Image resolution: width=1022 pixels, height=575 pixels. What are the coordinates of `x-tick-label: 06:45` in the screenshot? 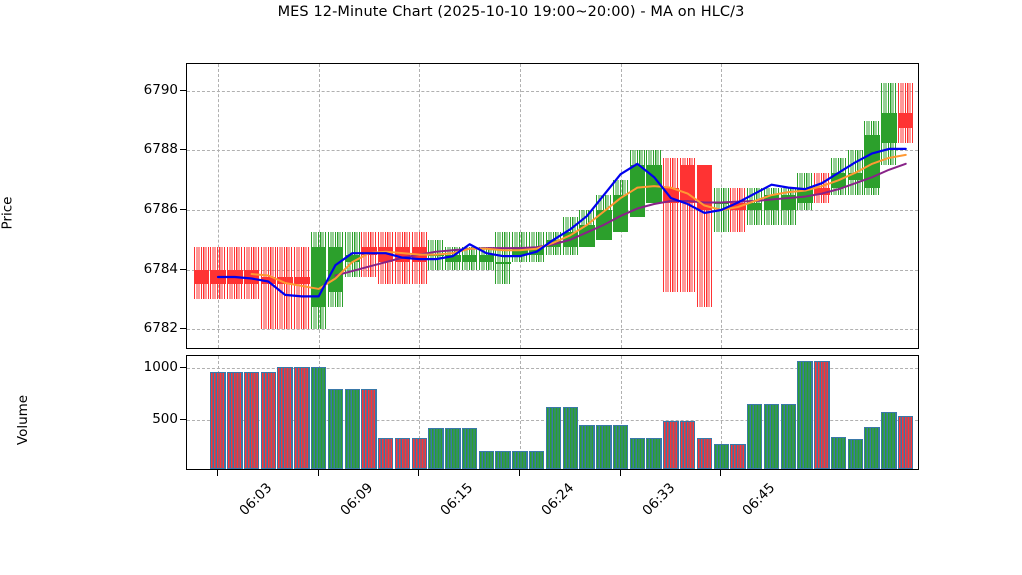 It's located at (759, 499).